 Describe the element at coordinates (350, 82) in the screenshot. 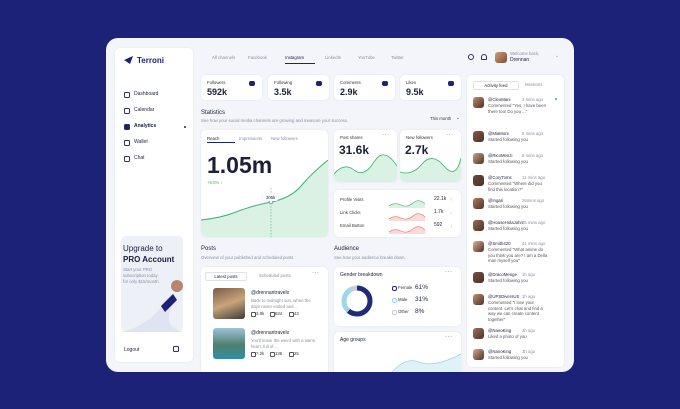

I see `stat-label: Comments` at that location.